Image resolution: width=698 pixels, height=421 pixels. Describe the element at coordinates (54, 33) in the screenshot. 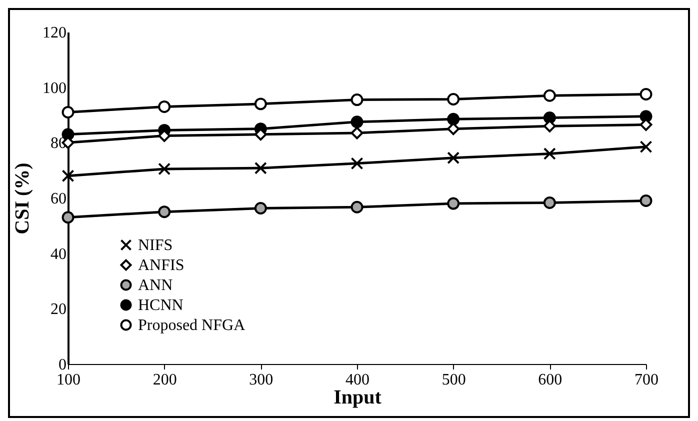

I see `y-tick-label: 120` at that location.